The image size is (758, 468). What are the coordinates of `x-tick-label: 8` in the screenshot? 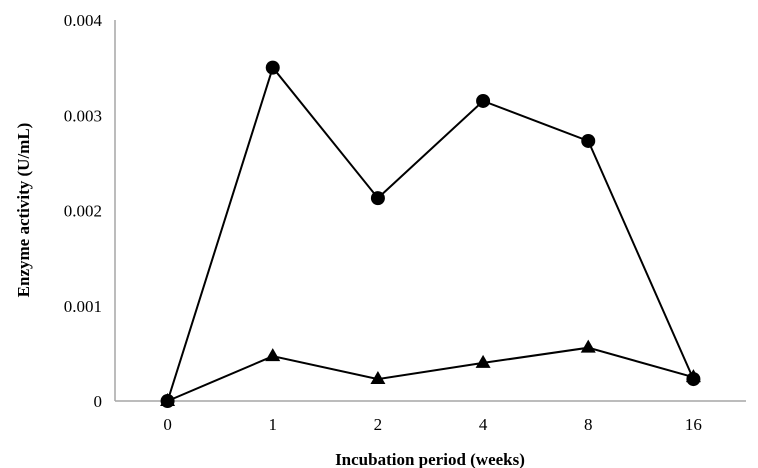 It's located at (588, 424).